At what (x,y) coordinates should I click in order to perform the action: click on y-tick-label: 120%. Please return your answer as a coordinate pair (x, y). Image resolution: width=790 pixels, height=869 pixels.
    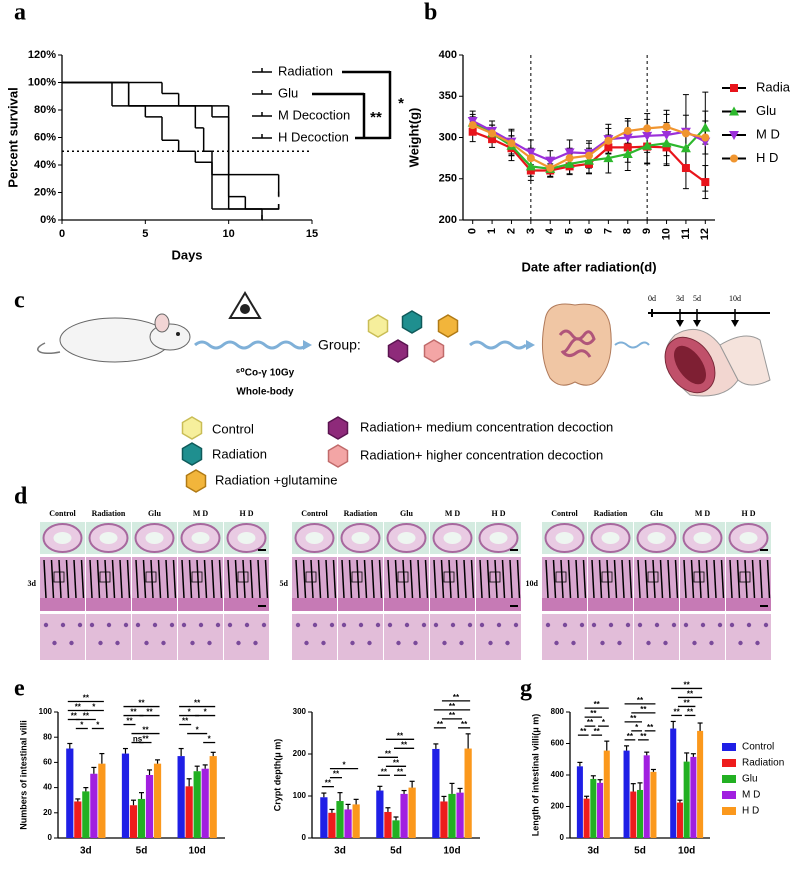
    Looking at the image, I should click on (42, 55).